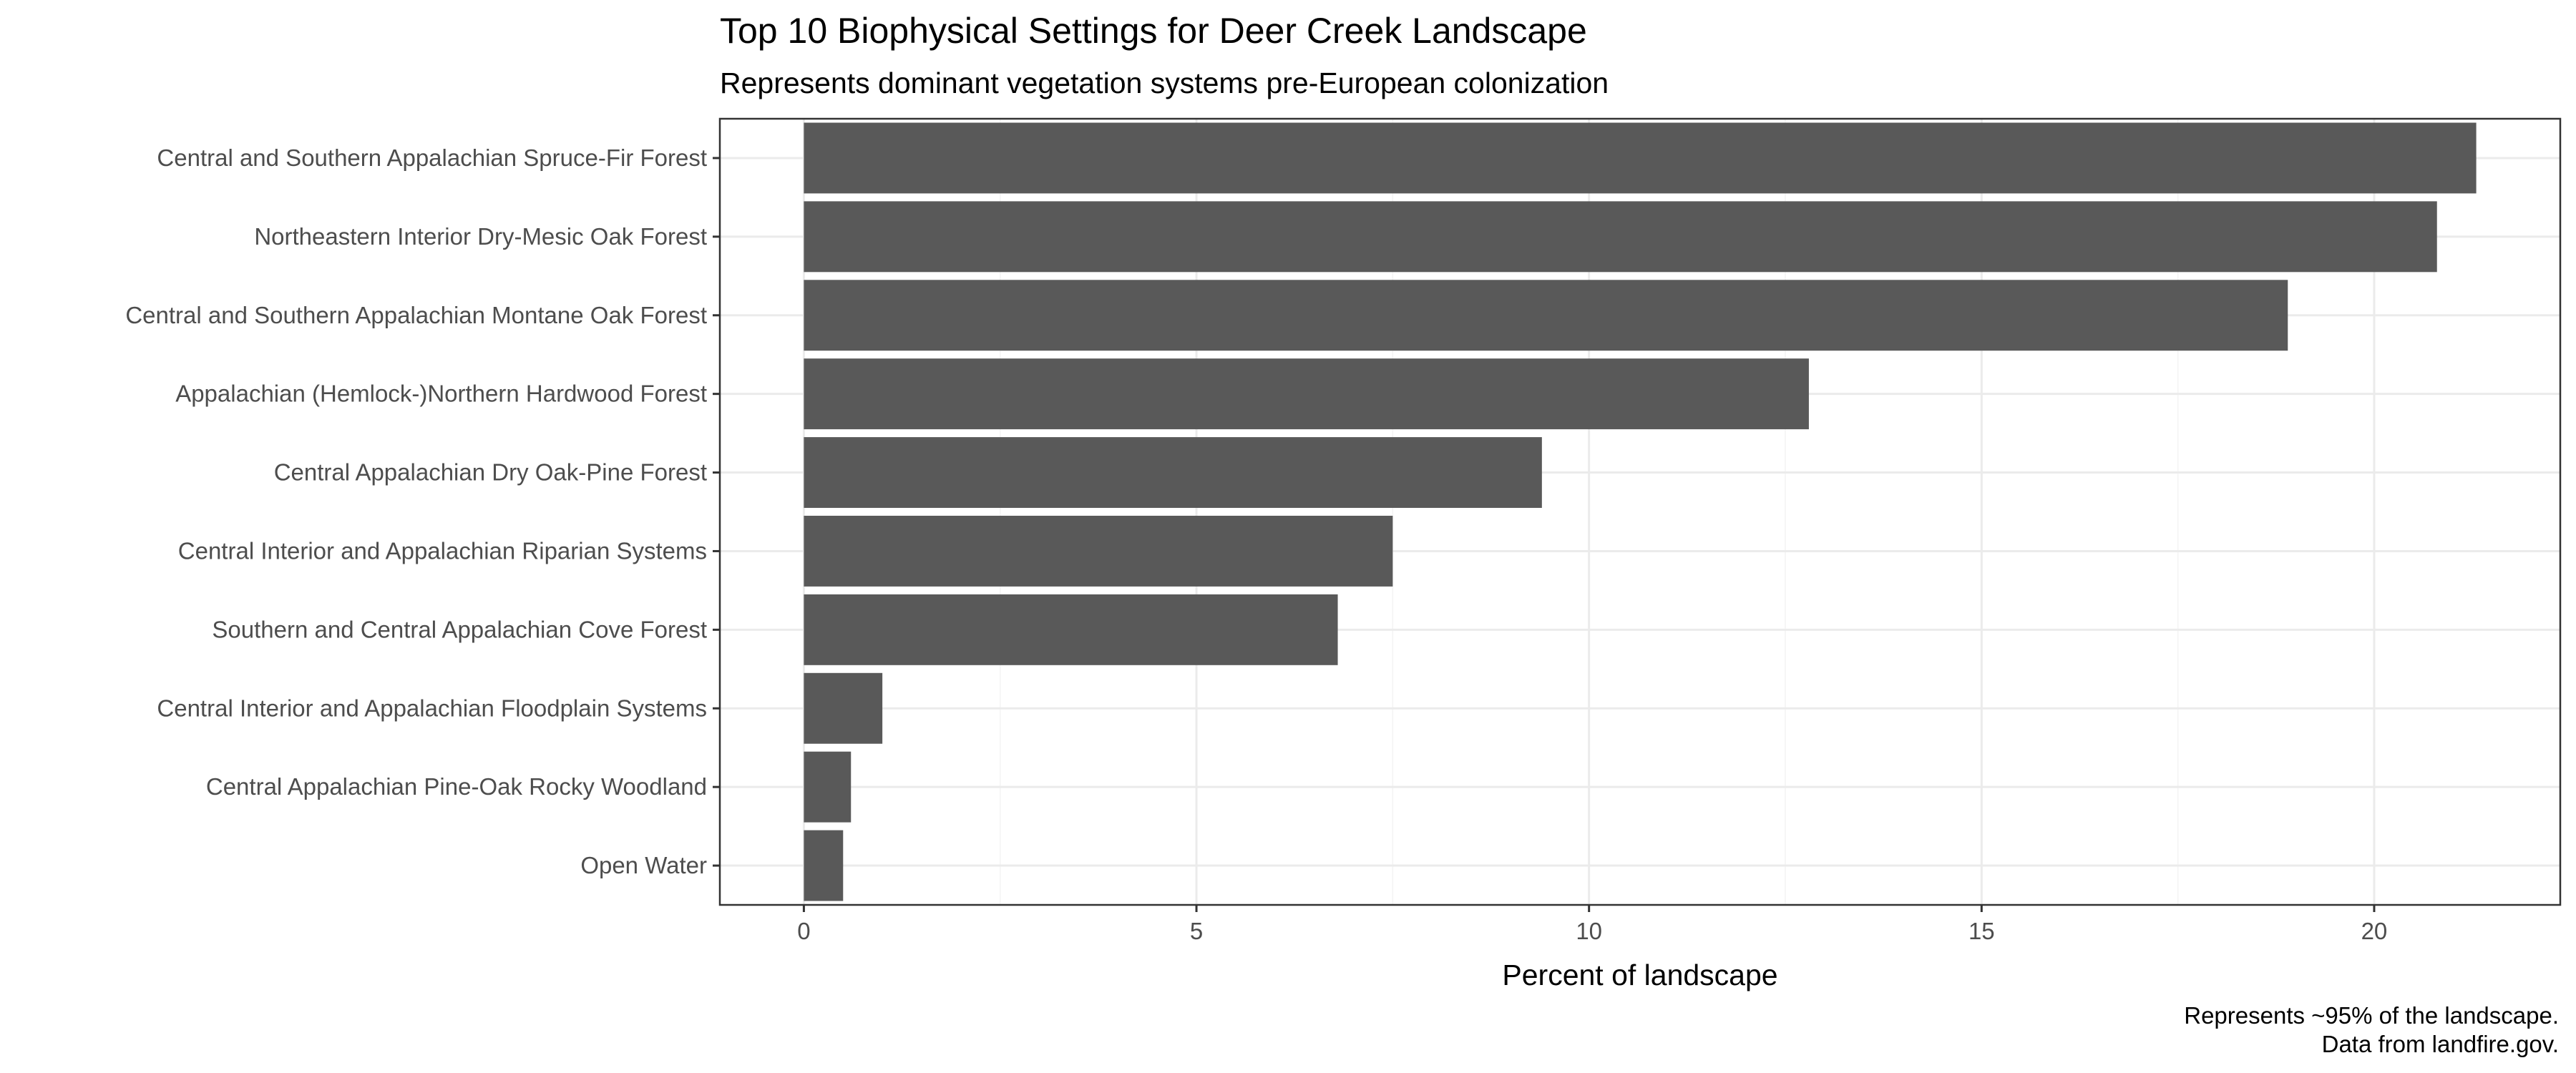  I want to click on x-axis-title: Percent of landscape, so click(1639, 975).